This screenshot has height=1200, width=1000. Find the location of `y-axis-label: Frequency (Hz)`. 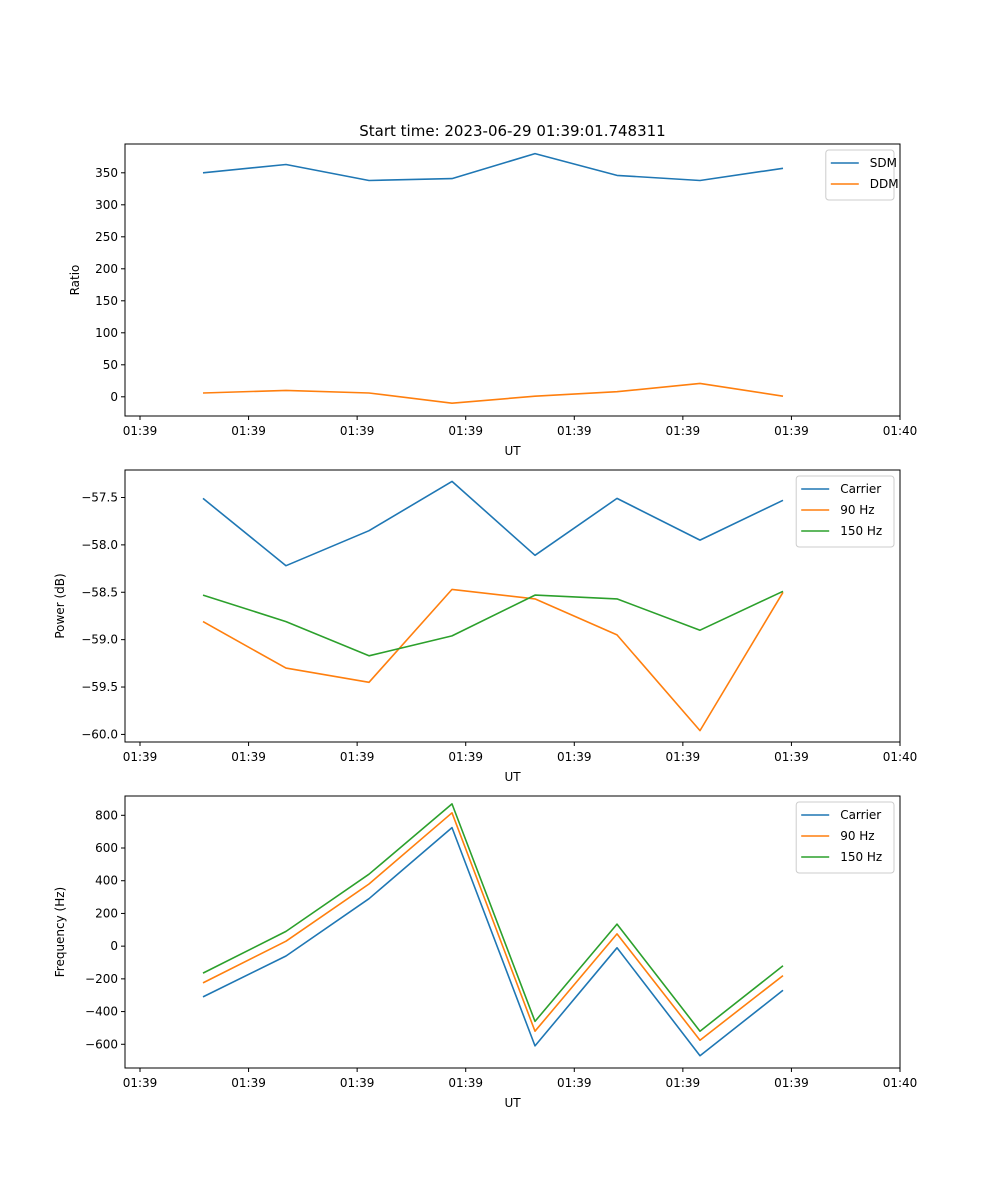

y-axis-label: Frequency (Hz) is located at coordinates (60, 932).